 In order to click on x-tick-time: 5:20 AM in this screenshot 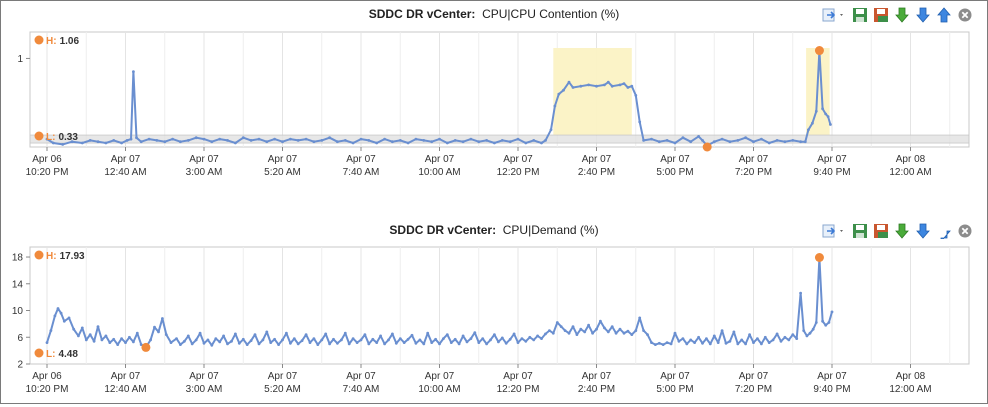, I will do `click(282, 172)`.